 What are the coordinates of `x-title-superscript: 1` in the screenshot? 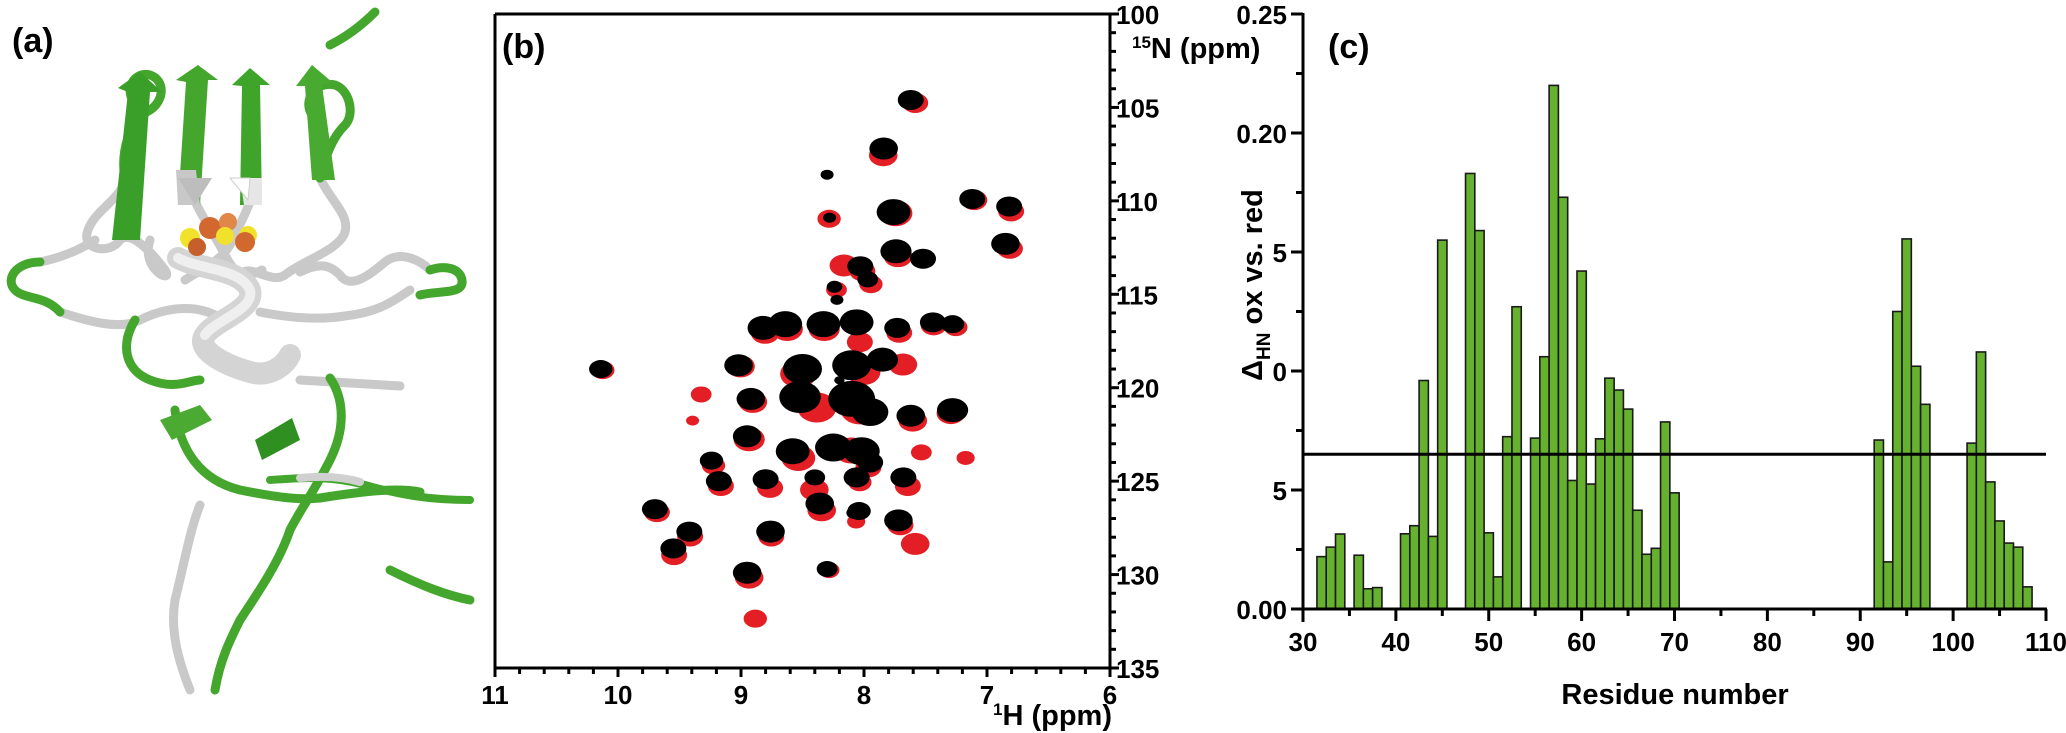 It's located at (997, 709).